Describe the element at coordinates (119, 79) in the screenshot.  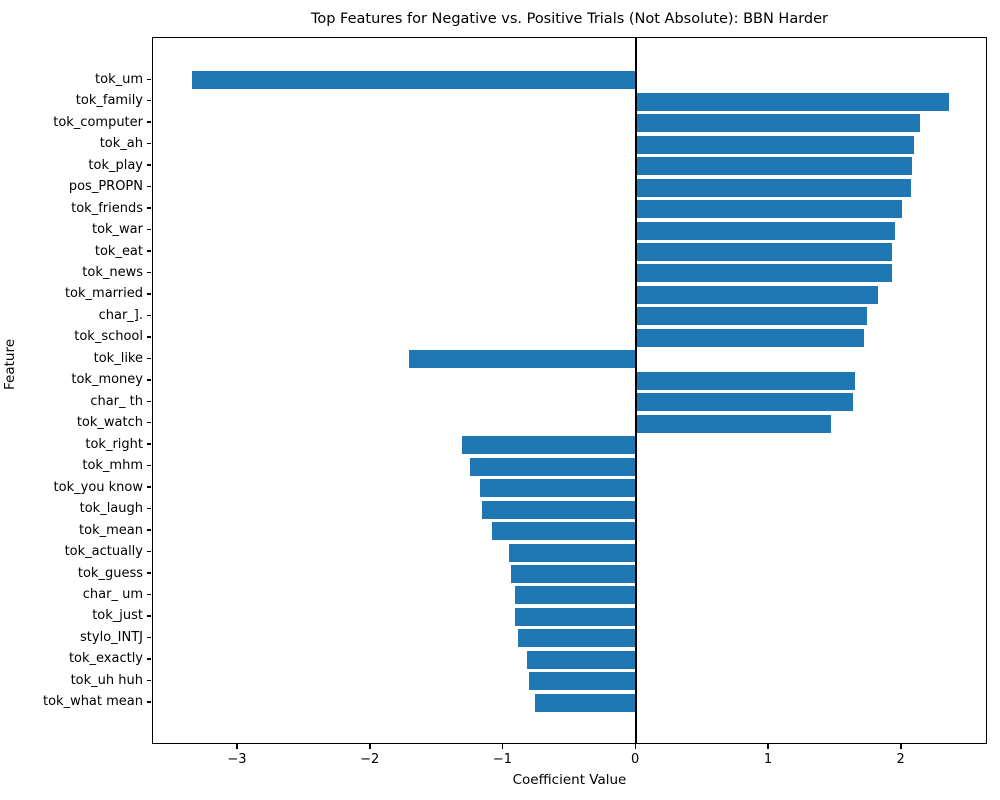
I see `ytick-label: tok_um` at that location.